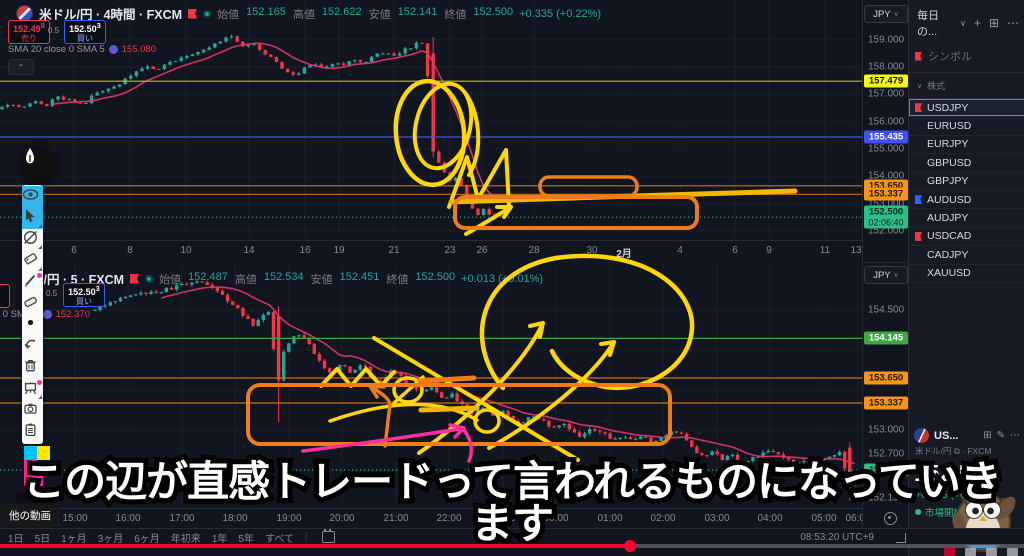 Image resolution: width=1024 pixels, height=556 pixels. What do you see at coordinates (32, 367) in the screenshot?
I see `trash-icon` at bounding box center [32, 367].